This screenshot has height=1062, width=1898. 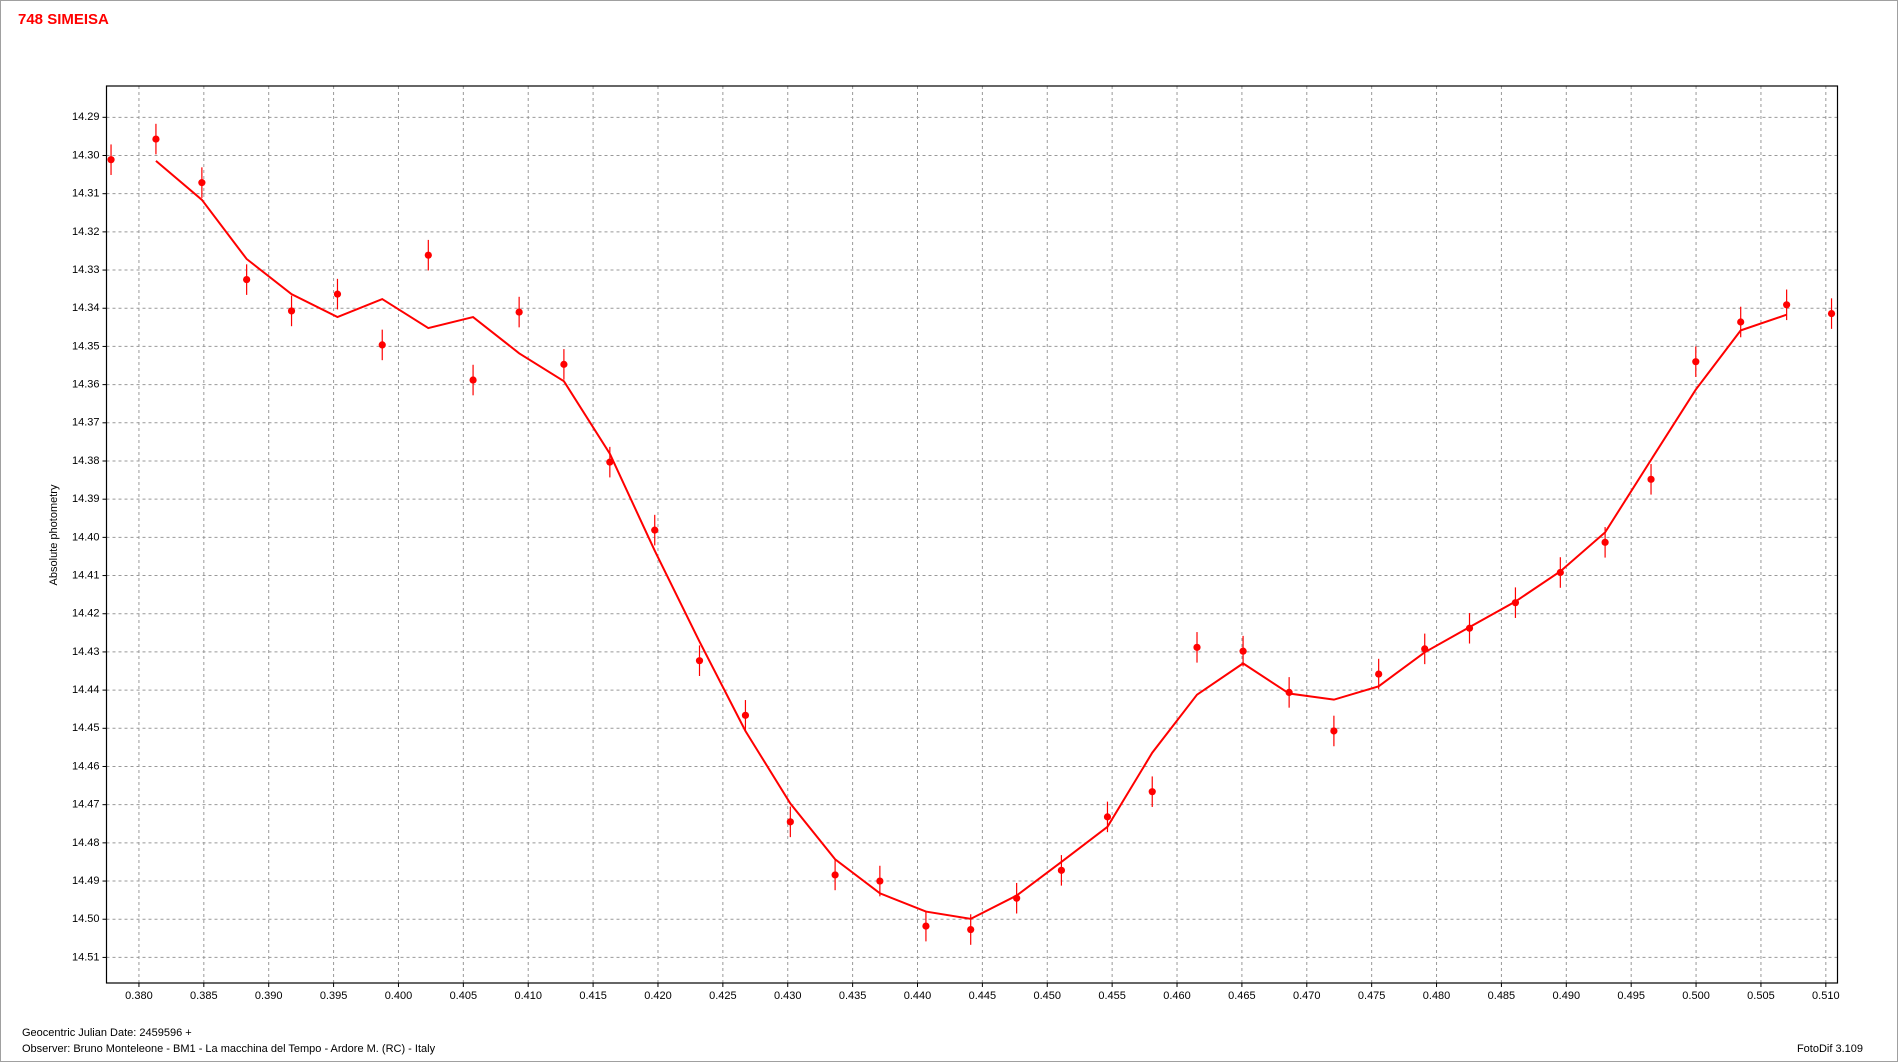 What do you see at coordinates (107, 1033) in the screenshot?
I see `footer-date: Geocentric Julian Date: 2459596 +` at bounding box center [107, 1033].